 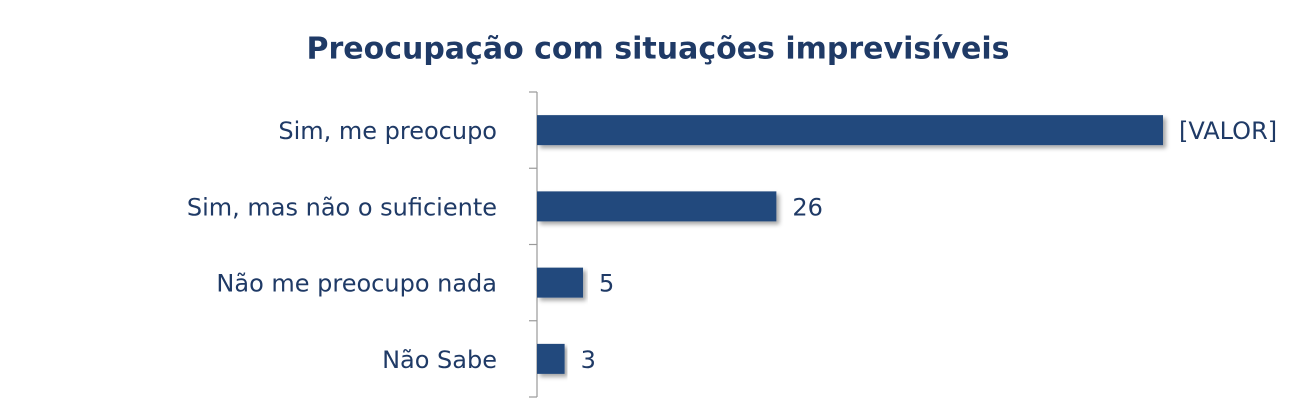 I want to click on category-label: Sim, me preocupo, so click(x=387, y=131).